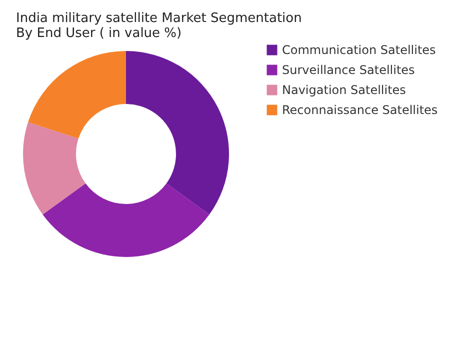  What do you see at coordinates (344, 90) in the screenshot?
I see `legend-label: Navigation Satellites` at bounding box center [344, 90].